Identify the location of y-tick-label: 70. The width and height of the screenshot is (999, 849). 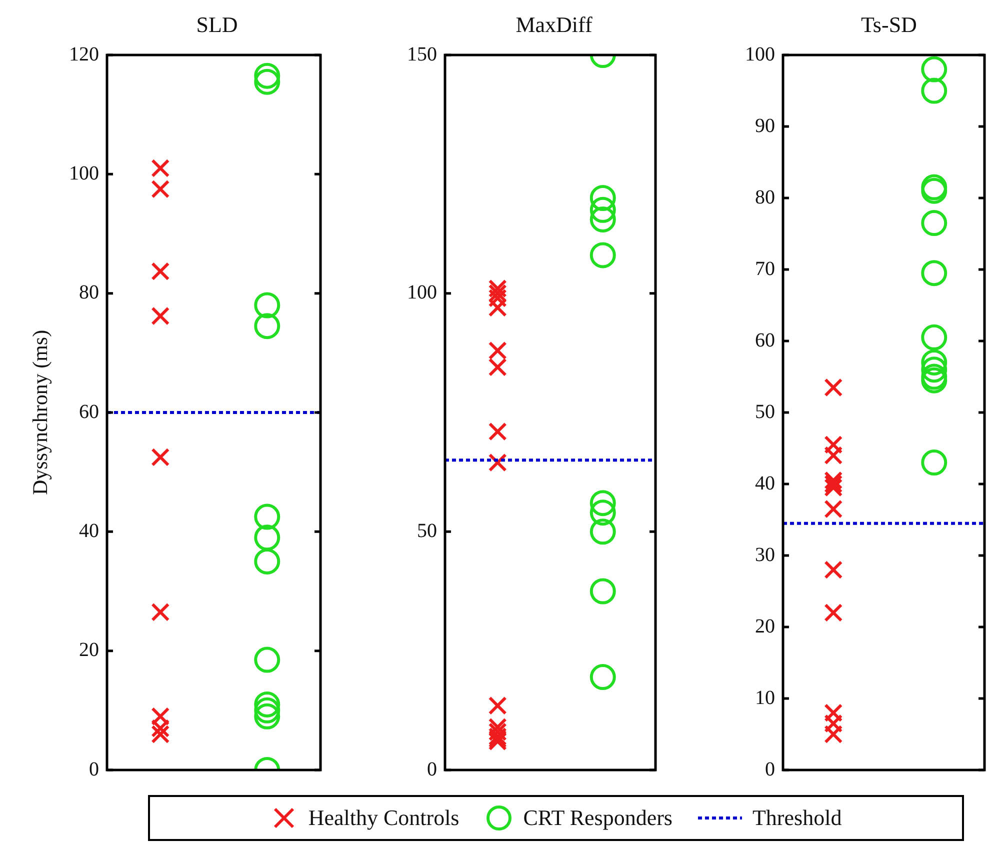
(765, 269).